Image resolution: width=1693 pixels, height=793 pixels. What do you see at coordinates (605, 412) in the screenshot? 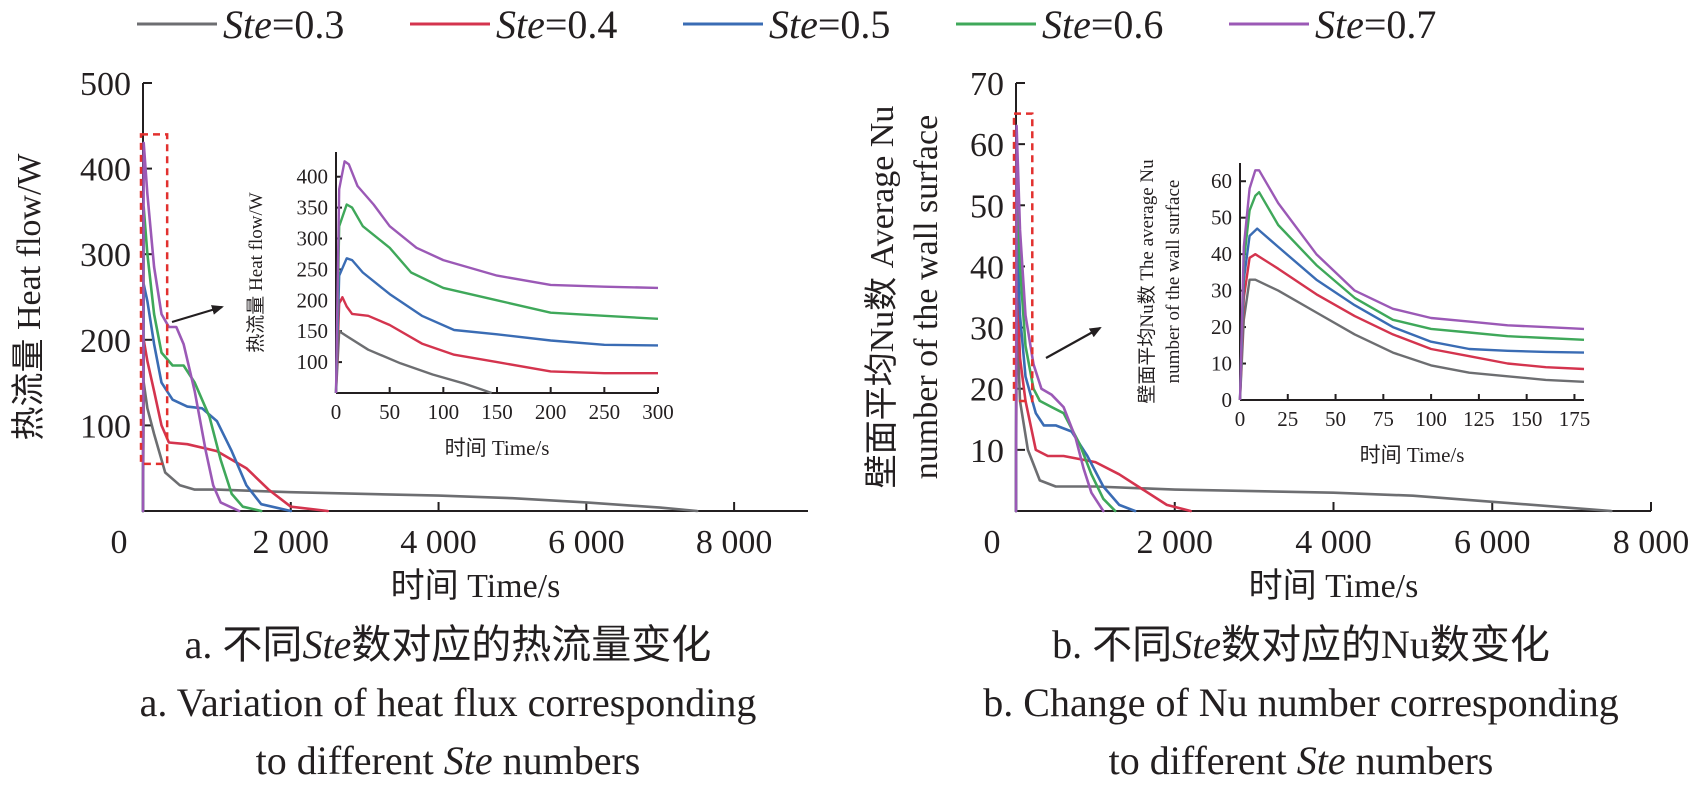
I see `x-tick-label: 250` at bounding box center [605, 412].